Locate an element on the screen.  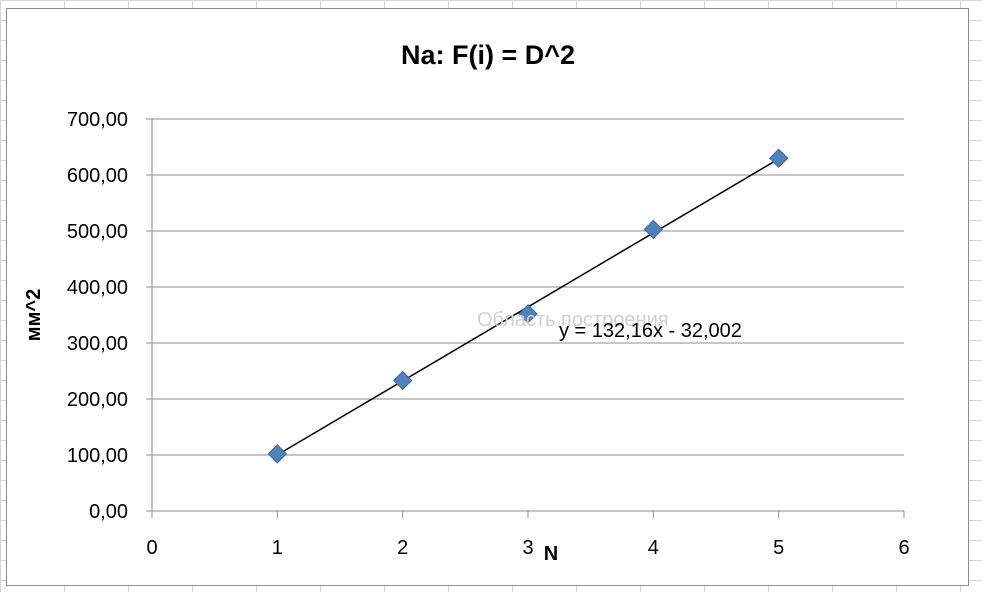
y-tick-label: 700,00 is located at coordinates (97, 120).